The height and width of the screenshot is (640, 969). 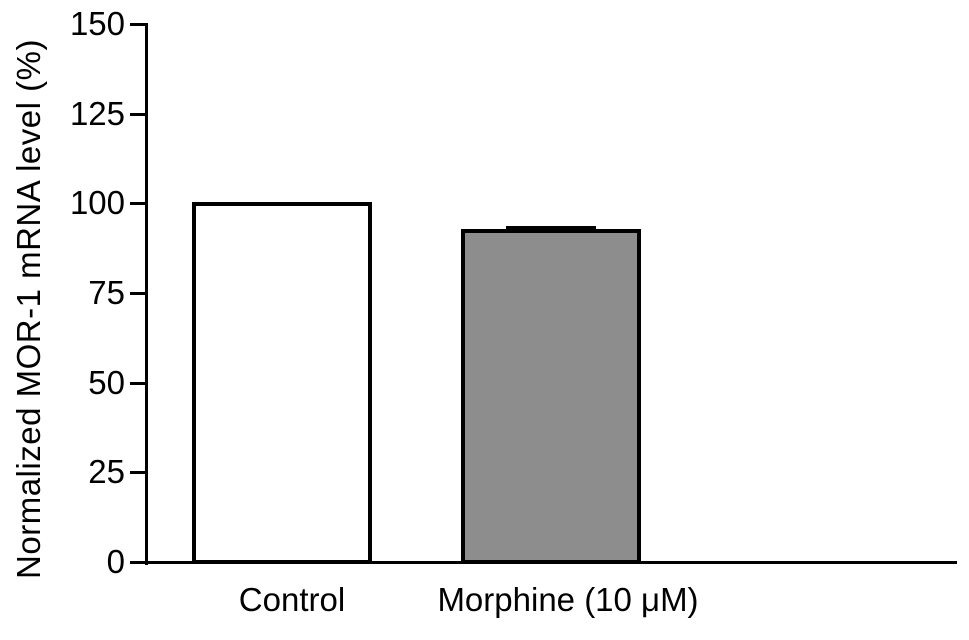 What do you see at coordinates (551, 396) in the screenshot?
I see `bar-morphine-10-m` at bounding box center [551, 396].